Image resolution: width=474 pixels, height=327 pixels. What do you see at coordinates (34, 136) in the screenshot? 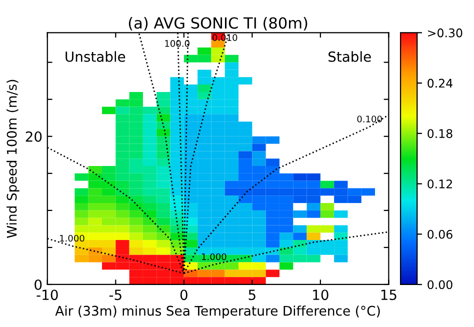
I see `y-tick-label: 20` at bounding box center [34, 136].